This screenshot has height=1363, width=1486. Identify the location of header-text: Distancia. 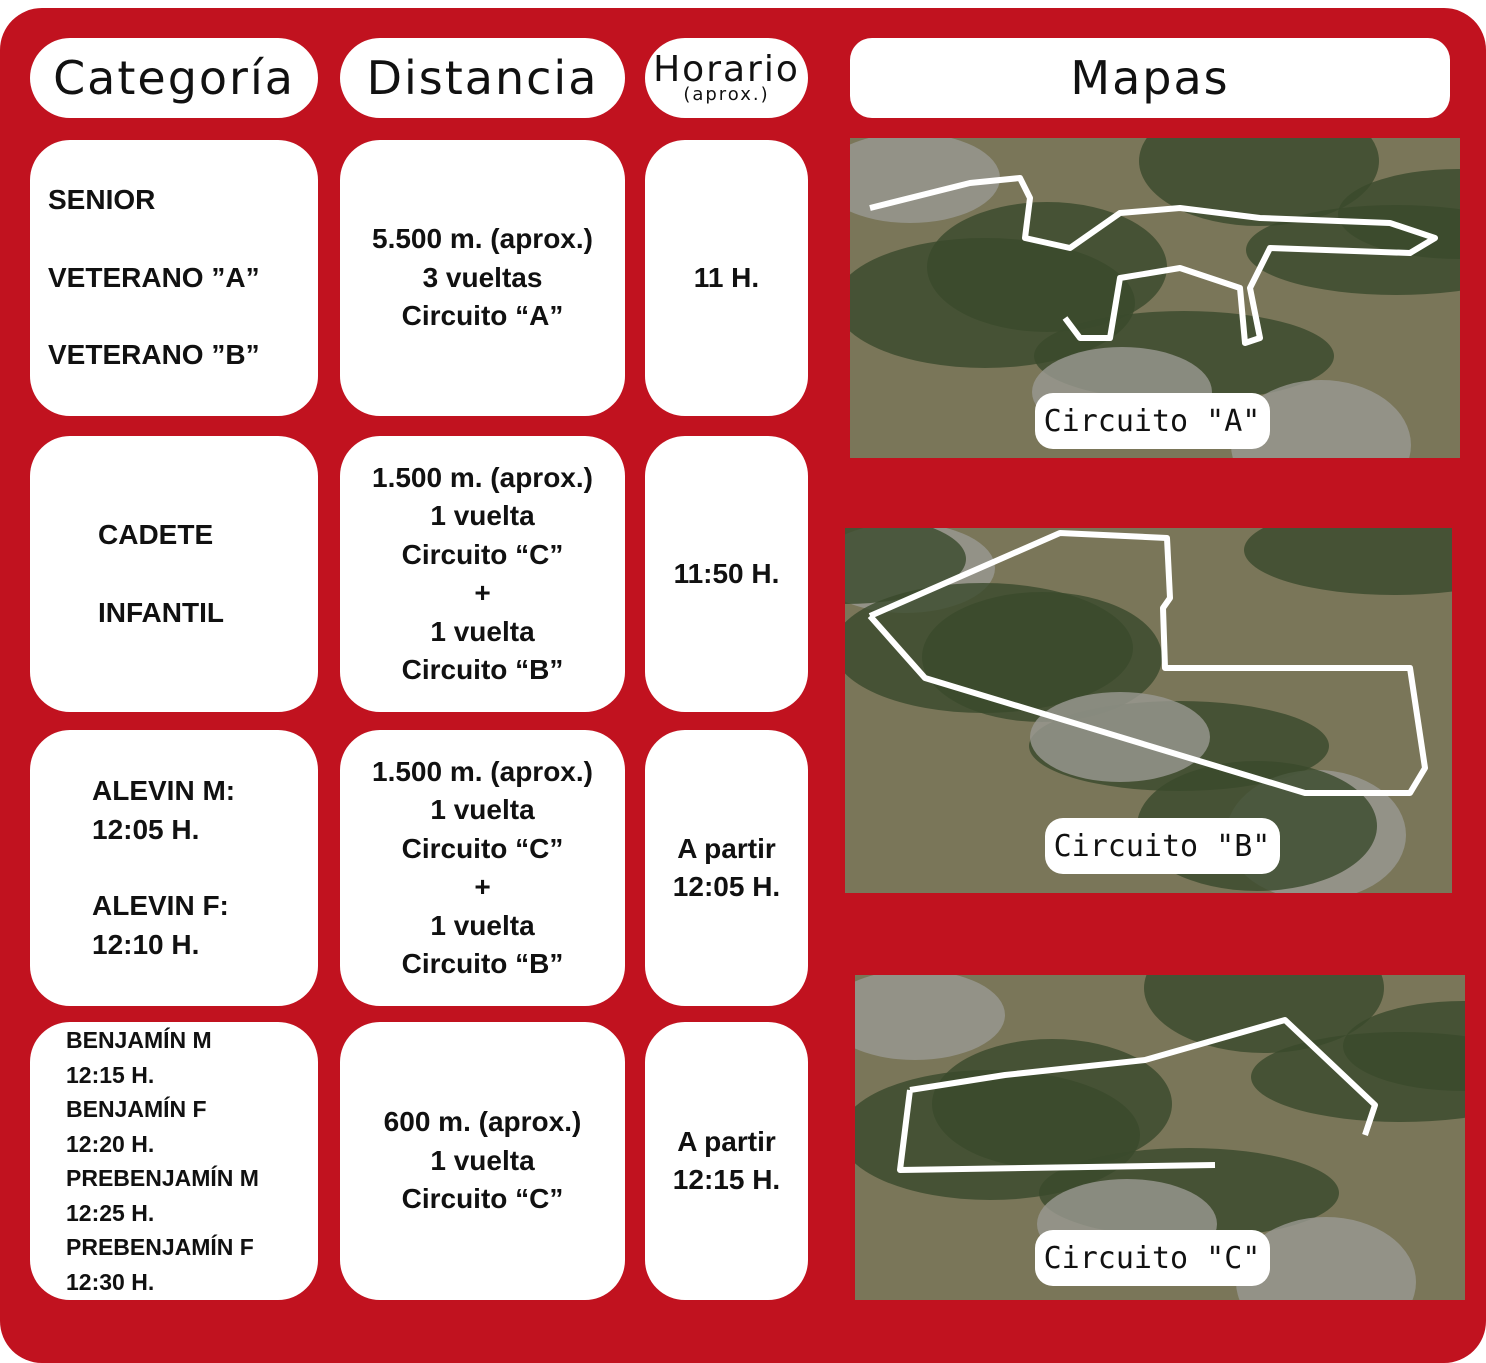
(482, 78).